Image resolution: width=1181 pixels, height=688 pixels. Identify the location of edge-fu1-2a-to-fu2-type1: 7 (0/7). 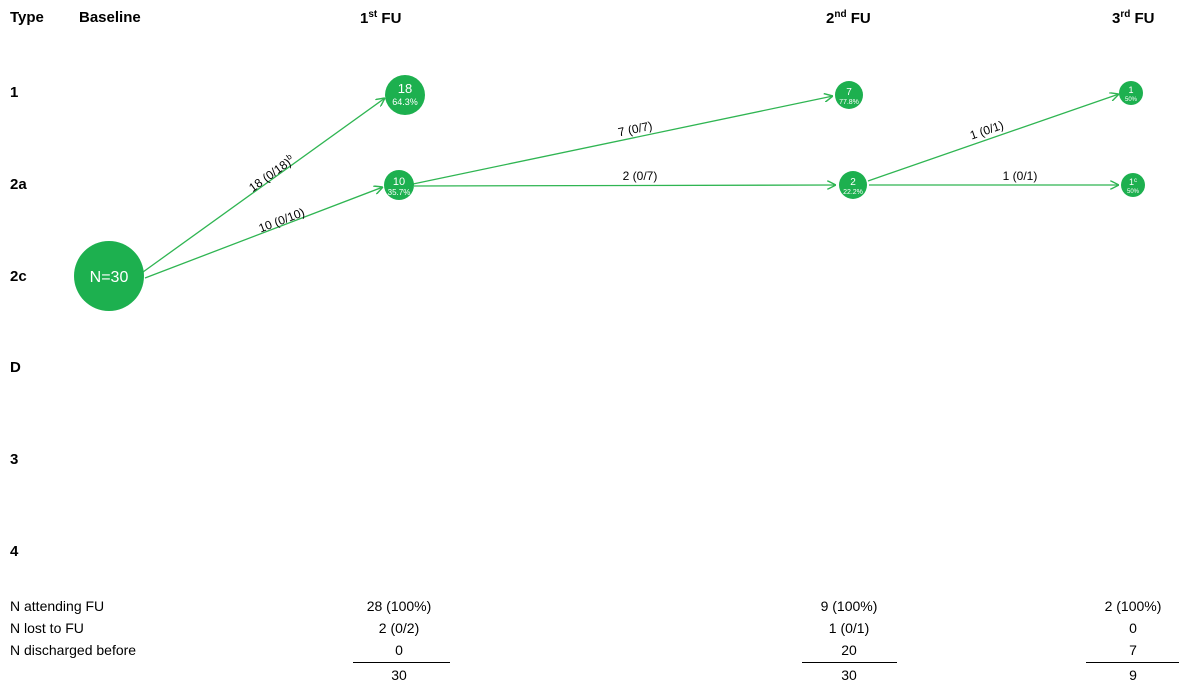
(622, 140).